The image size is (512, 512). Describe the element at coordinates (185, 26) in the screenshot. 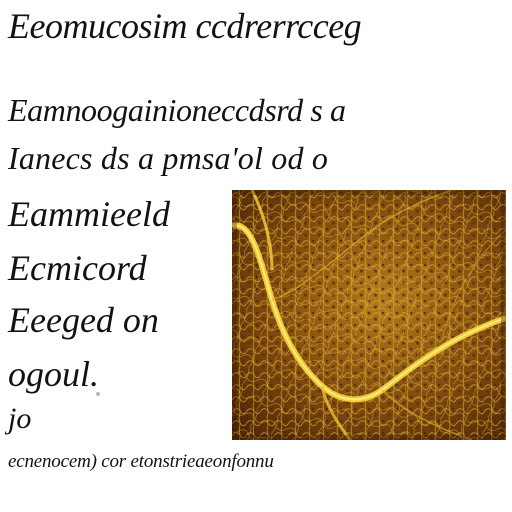

I see `page-title: Eeomucosim ccdrerrcceg` at that location.